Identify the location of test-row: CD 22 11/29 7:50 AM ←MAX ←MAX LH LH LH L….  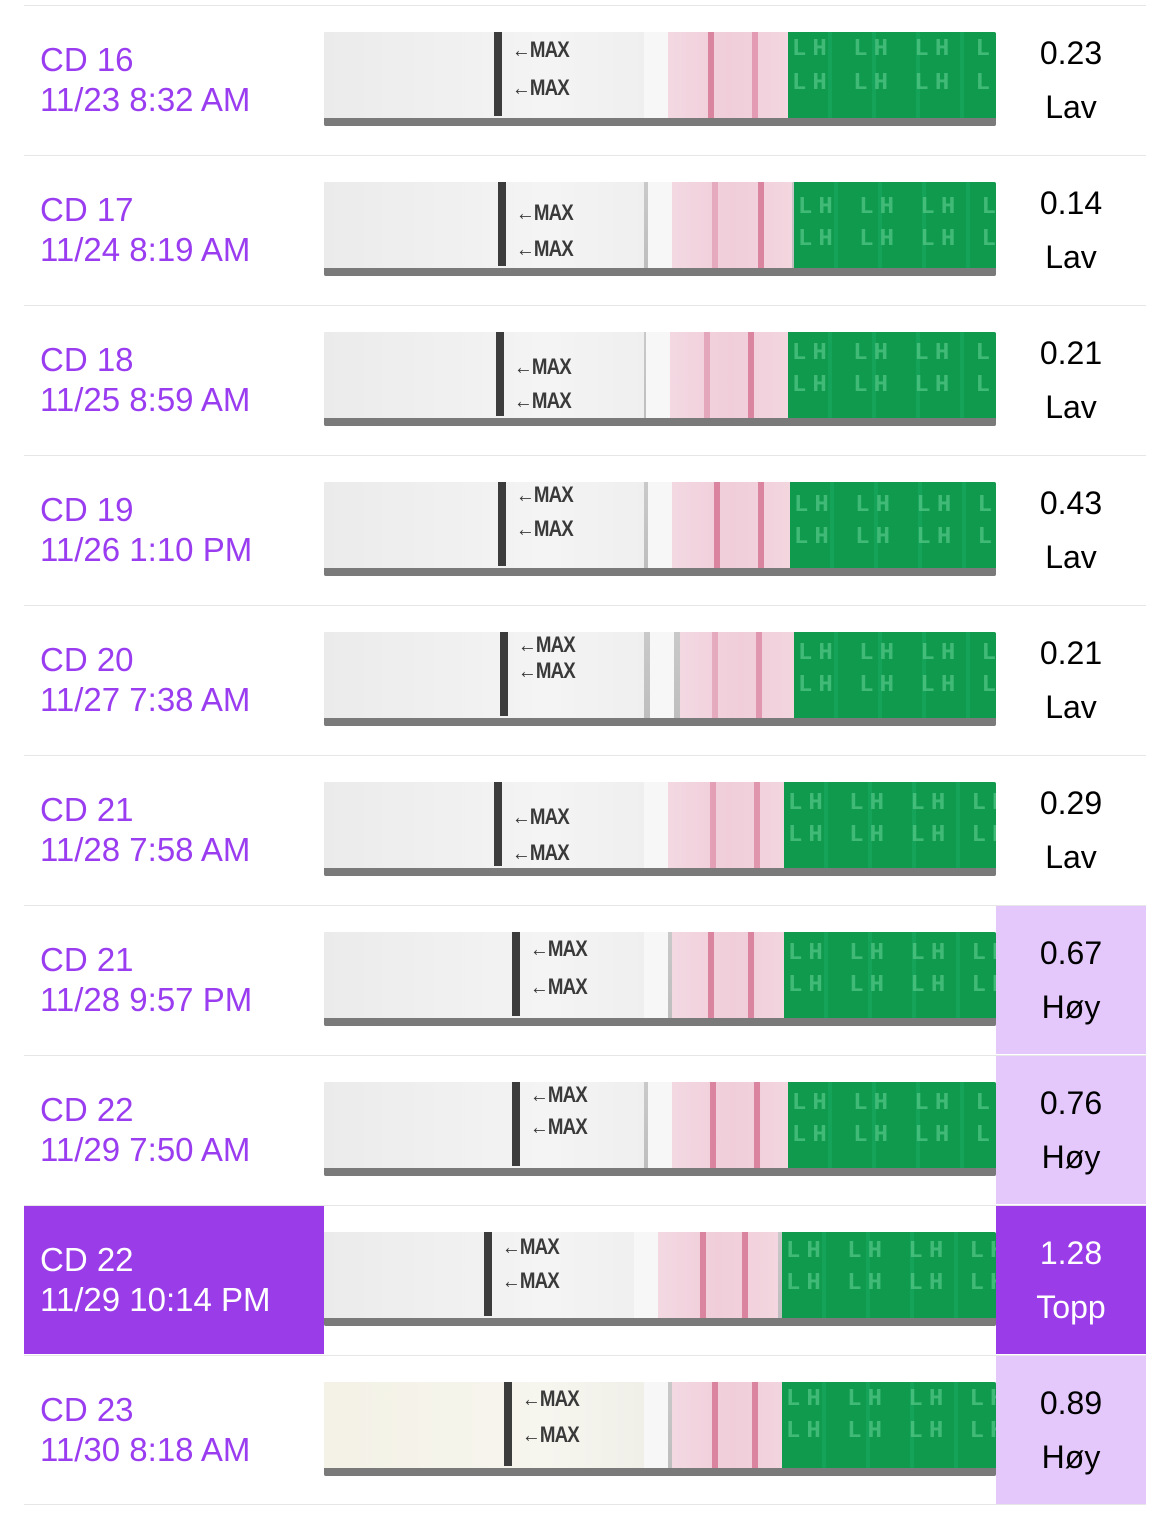
(585, 1130).